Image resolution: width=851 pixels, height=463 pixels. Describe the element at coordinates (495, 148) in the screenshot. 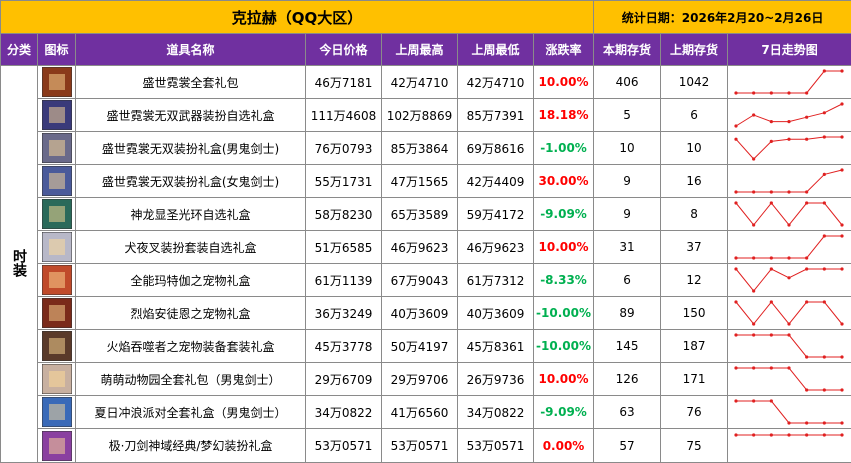

I see `last-week-low: 69万8616` at that location.